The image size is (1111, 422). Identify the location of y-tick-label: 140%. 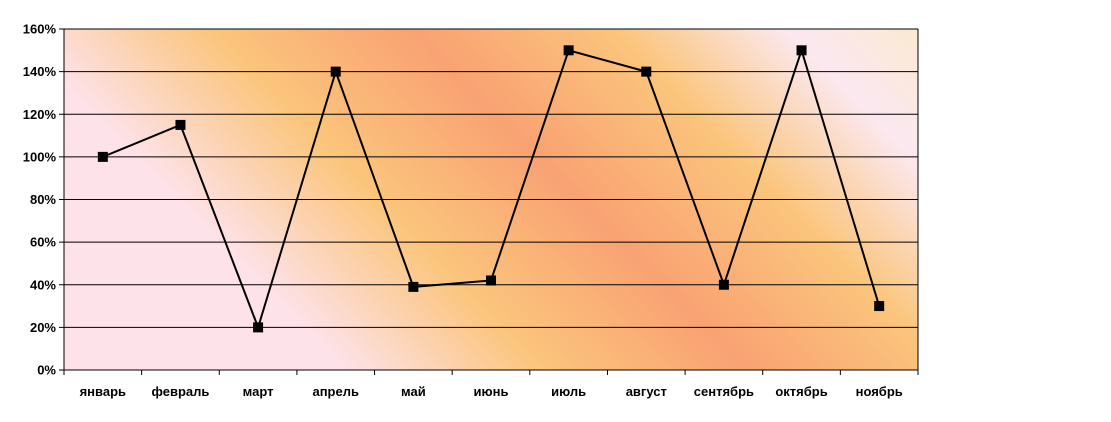
(40, 71).